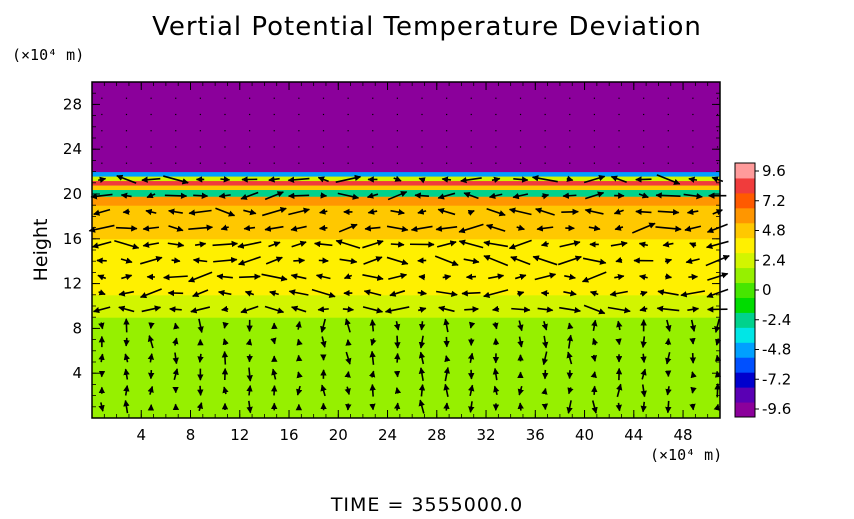 The height and width of the screenshot is (519, 854). I want to click on x-tick-label: 40, so click(584, 435).